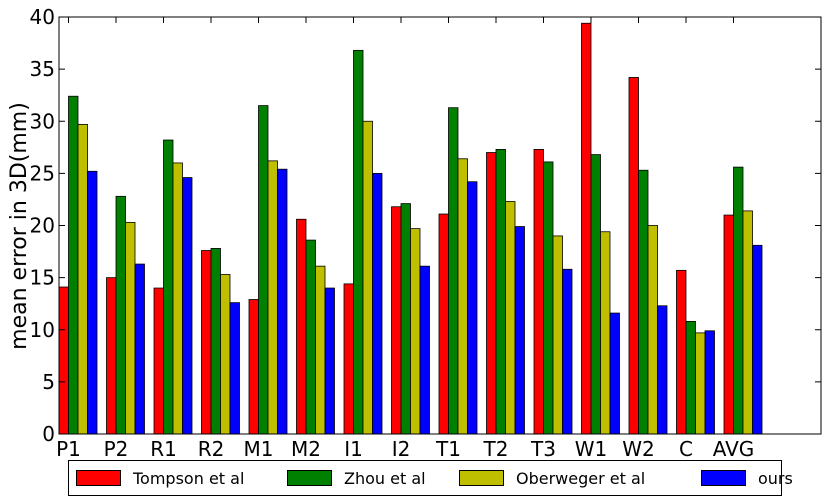  I want to click on bar-ours-avg, so click(757, 339).